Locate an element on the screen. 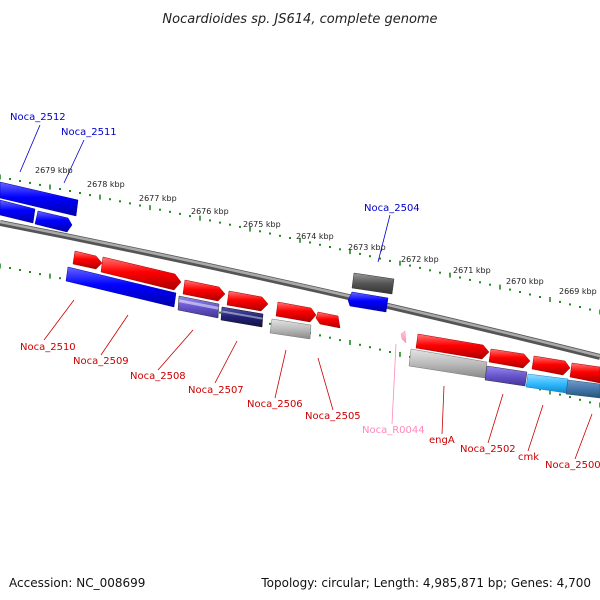 This screenshot has width=600, height=600. cog-block-enga is located at coordinates (448, 363).